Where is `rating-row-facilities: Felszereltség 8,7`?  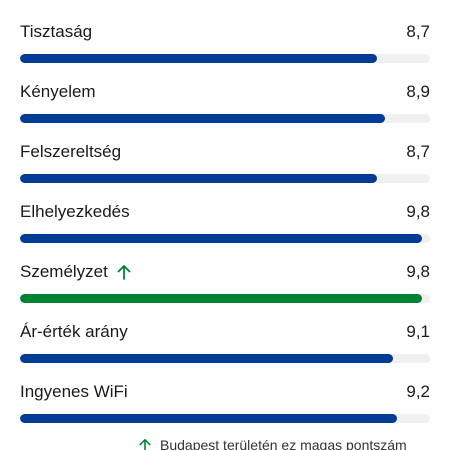
rating-row-facilities: Felszereltség 8,7 is located at coordinates (225, 164).